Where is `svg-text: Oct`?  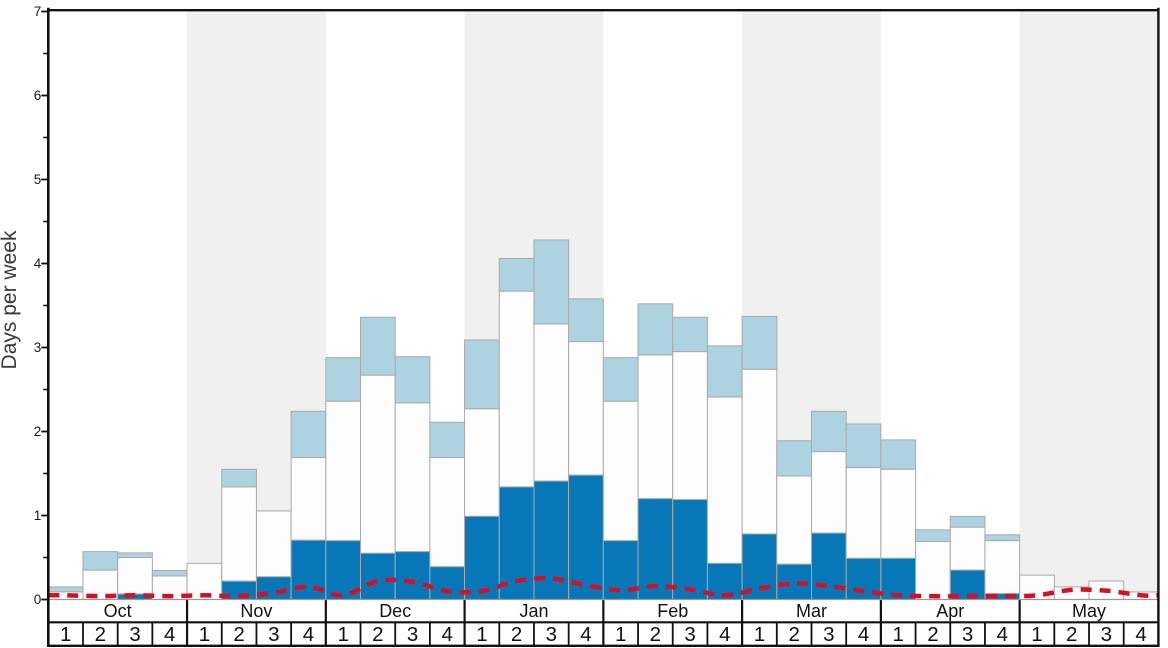 svg-text: Oct is located at coordinates (118, 611).